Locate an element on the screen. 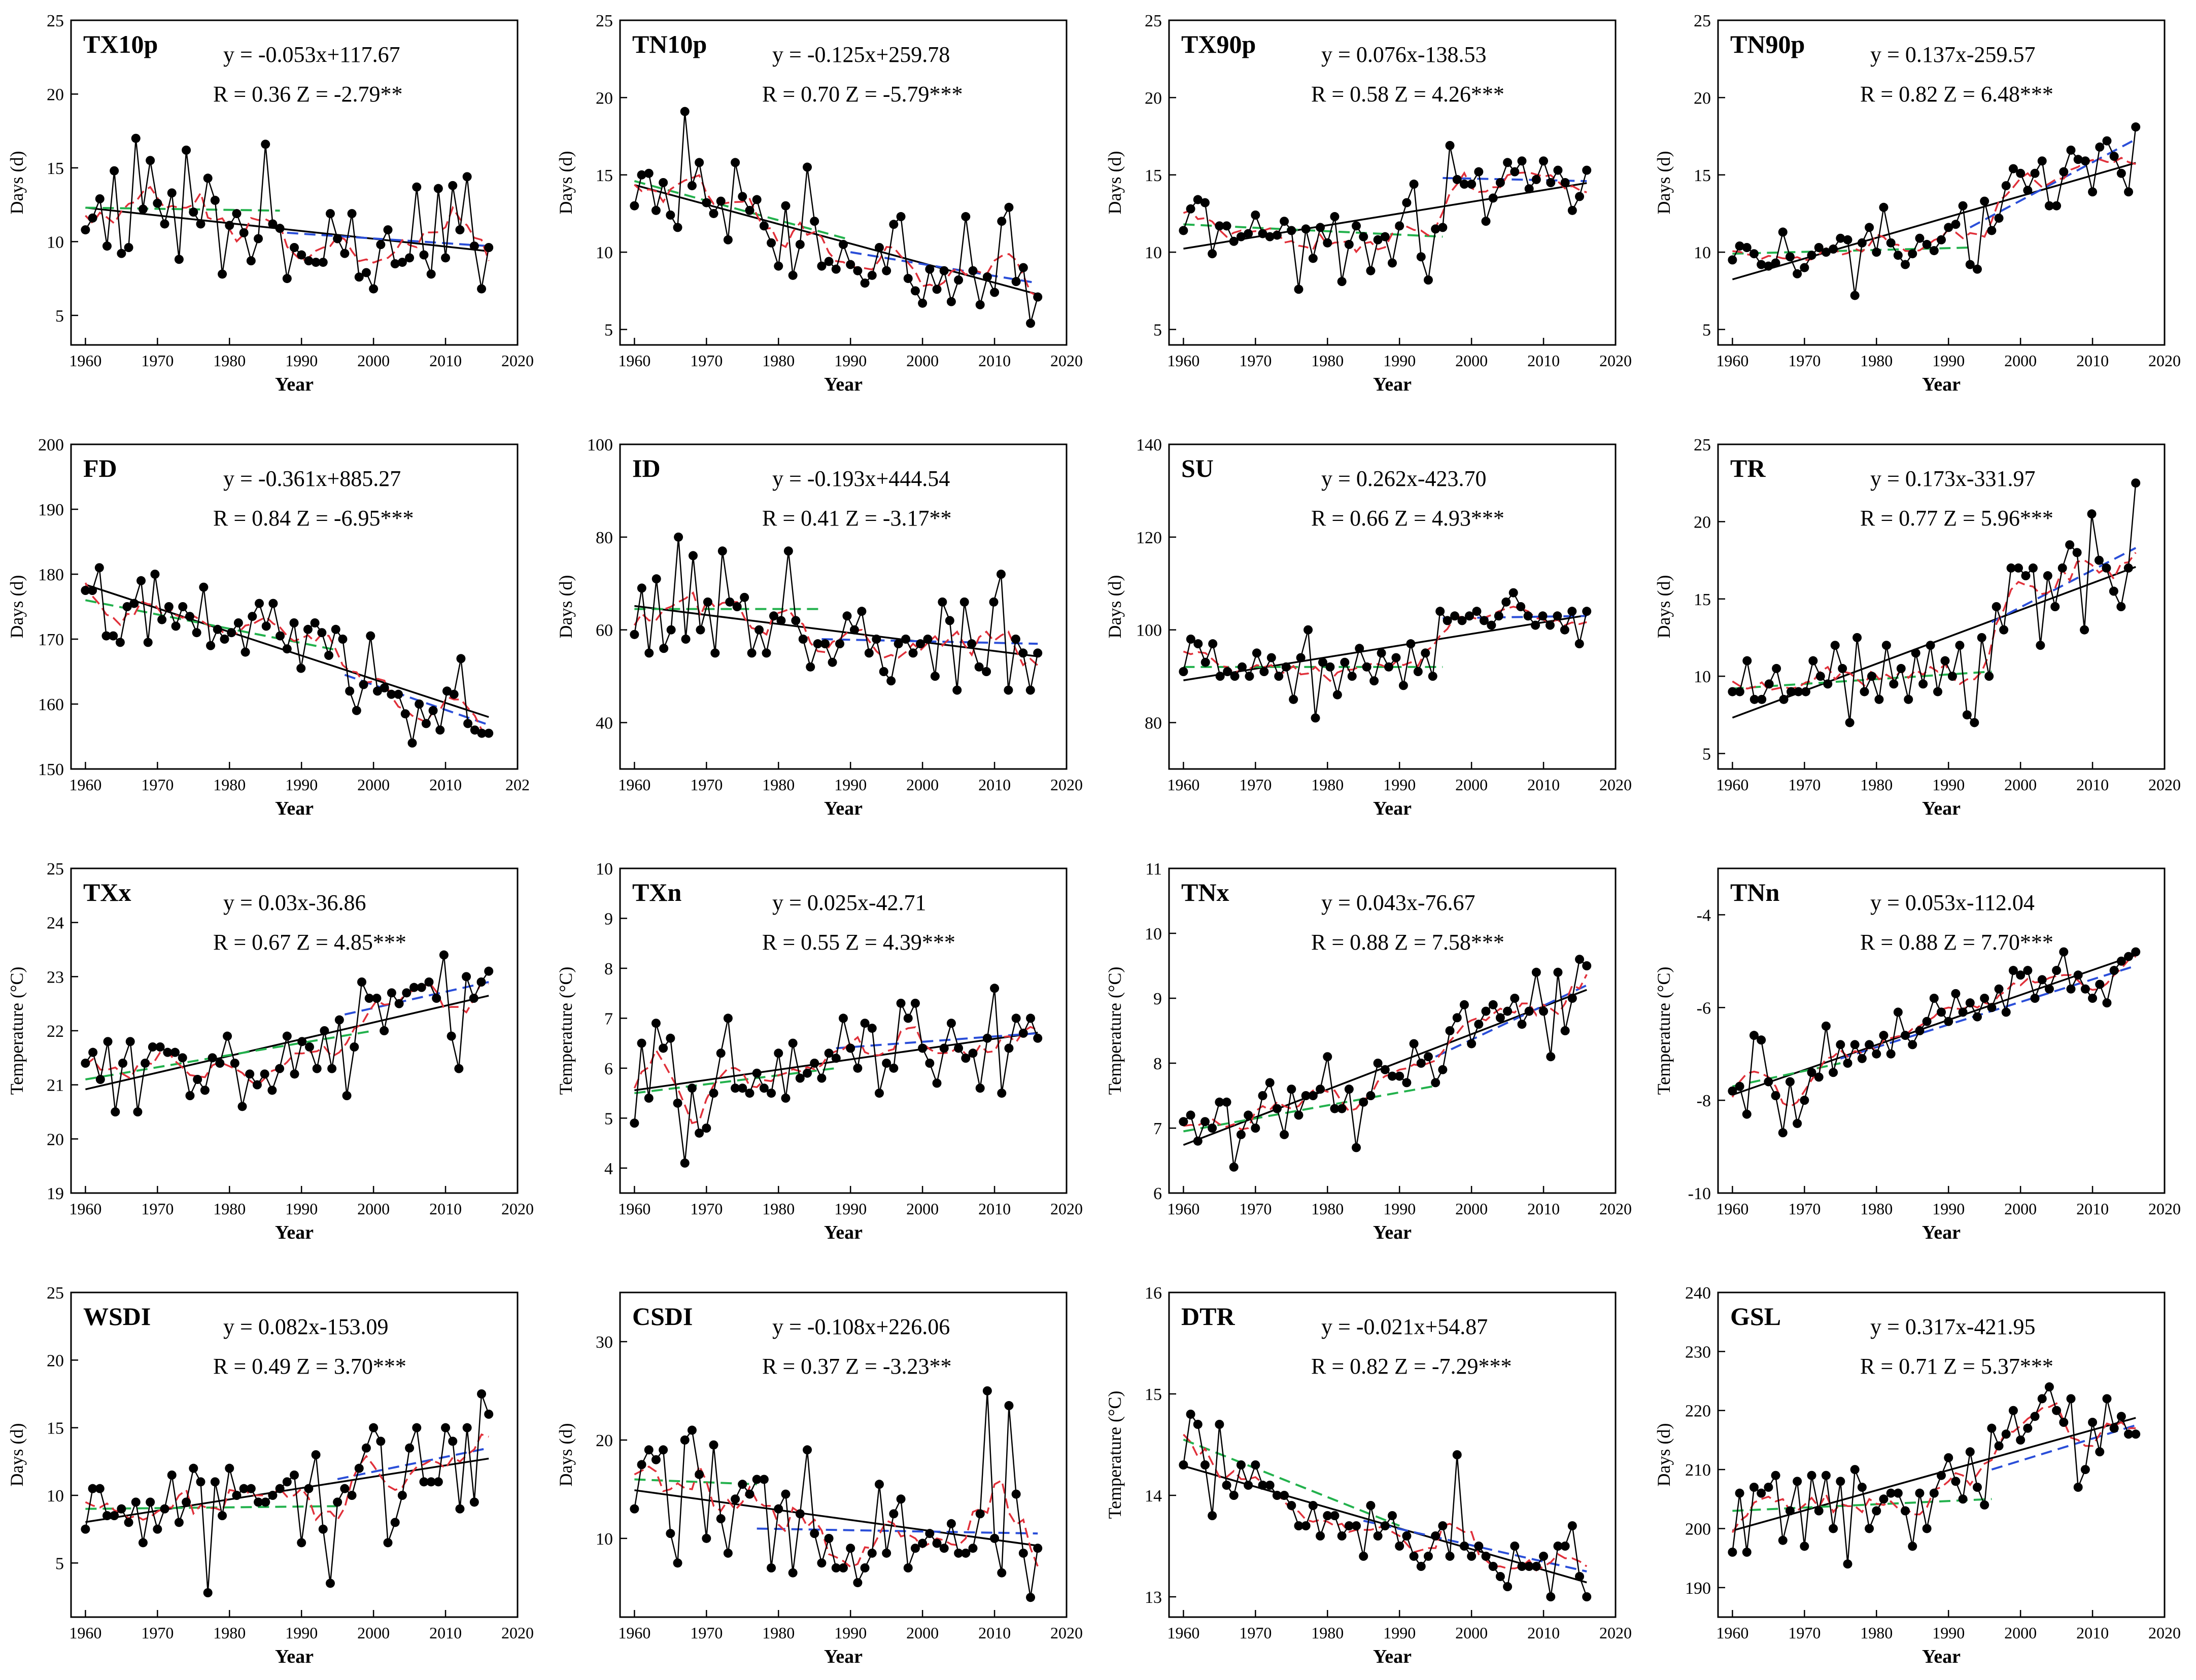 This screenshot has width=2196, height=1680. regression-equation: y = 0.173x-331.97 is located at coordinates (1952, 478).